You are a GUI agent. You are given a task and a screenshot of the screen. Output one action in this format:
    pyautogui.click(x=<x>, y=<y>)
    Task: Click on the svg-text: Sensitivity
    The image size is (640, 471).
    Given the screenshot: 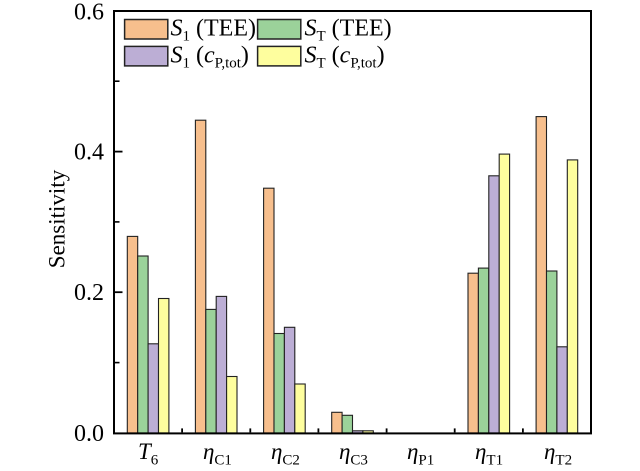 What is the action you would take?
    pyautogui.click(x=57, y=218)
    